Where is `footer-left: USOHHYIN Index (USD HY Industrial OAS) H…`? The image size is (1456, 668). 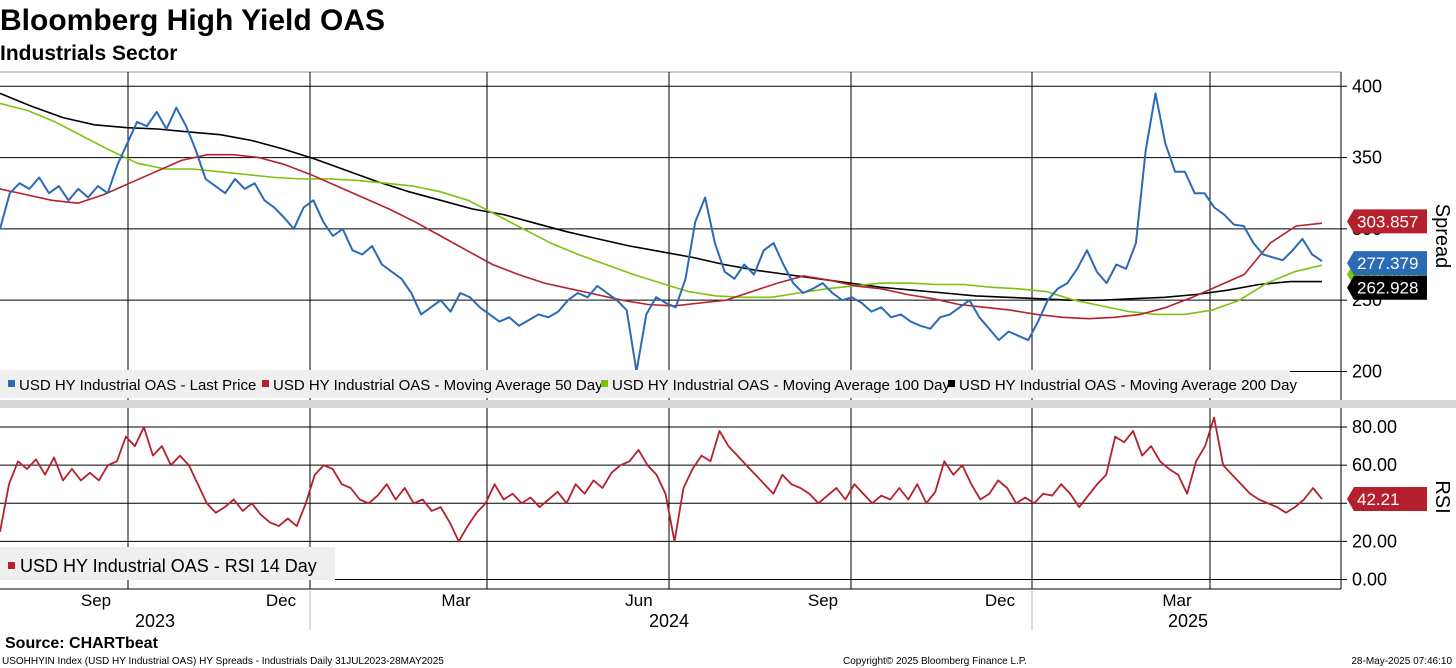
footer-left: USOHHYIN Index (USD HY Industrial OAS) H… is located at coordinates (223, 661).